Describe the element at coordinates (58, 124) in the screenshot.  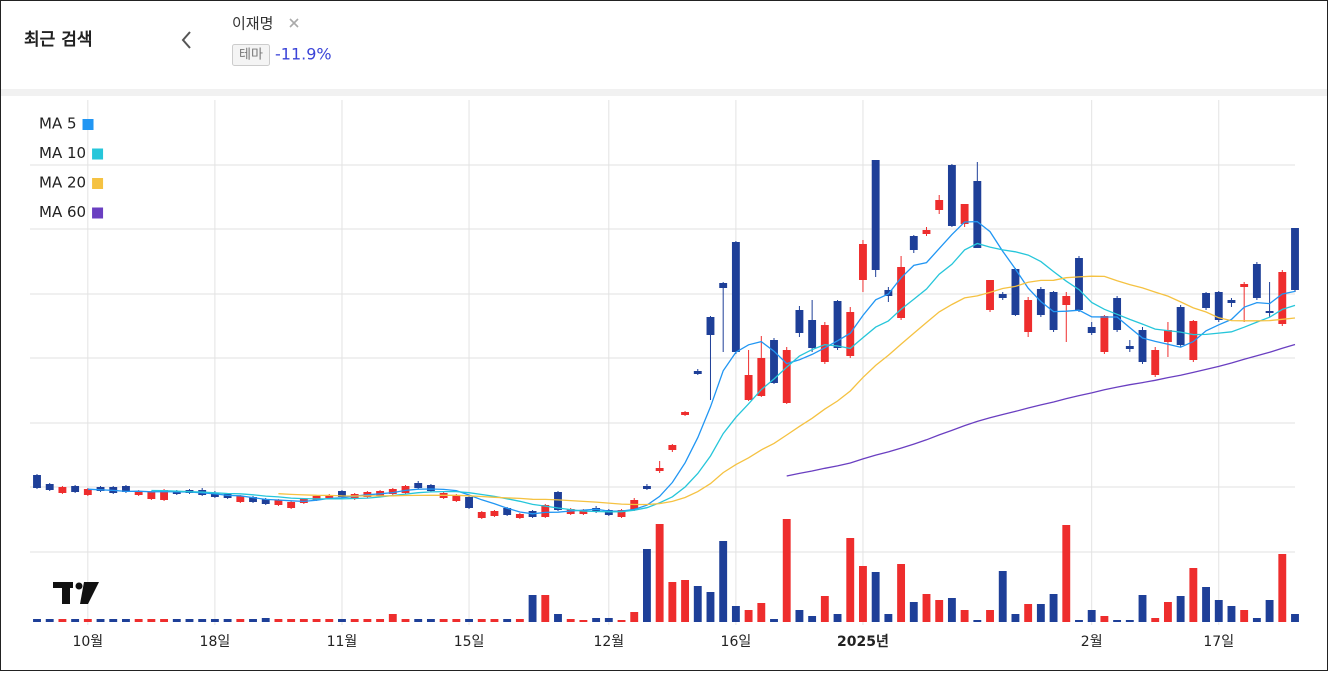
I see `legend-label: MA 5` at that location.